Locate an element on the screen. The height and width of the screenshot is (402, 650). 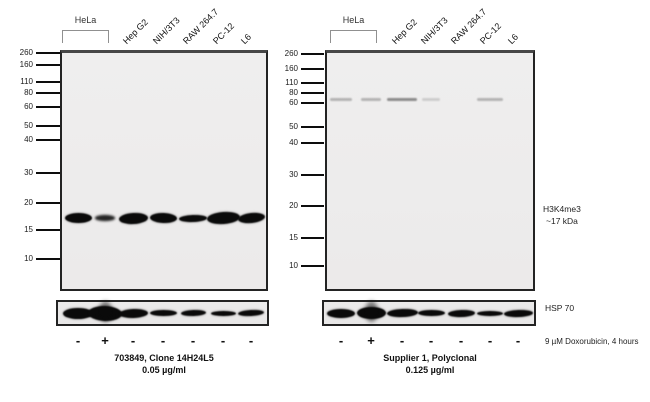
loading-control-label: HSP 70 is located at coordinates (560, 308).